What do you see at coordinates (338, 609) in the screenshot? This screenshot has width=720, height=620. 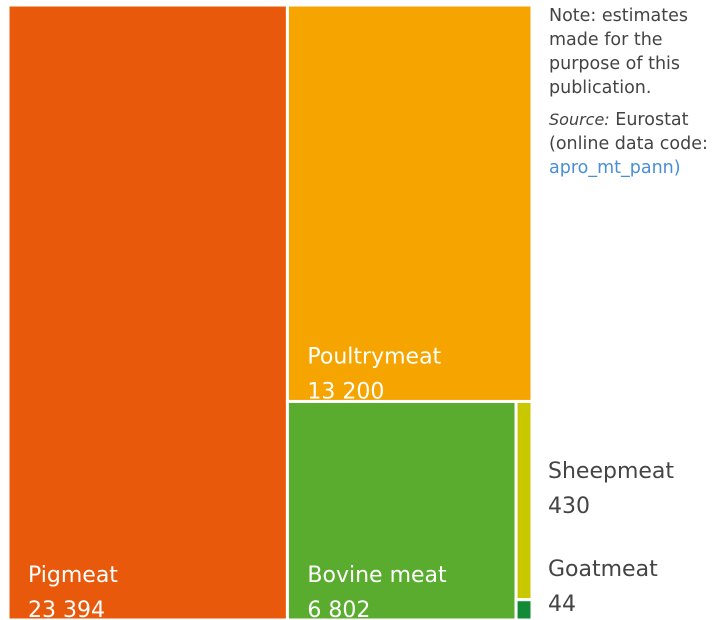 I see `tile-value: 6 802` at bounding box center [338, 609].